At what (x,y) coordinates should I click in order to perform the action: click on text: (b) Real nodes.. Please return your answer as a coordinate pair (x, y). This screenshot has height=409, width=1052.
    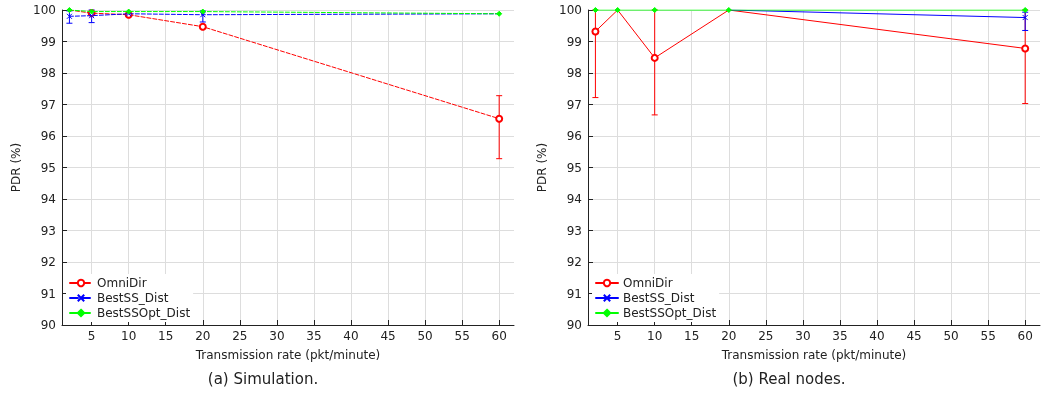
    Looking at the image, I should click on (789, 379).